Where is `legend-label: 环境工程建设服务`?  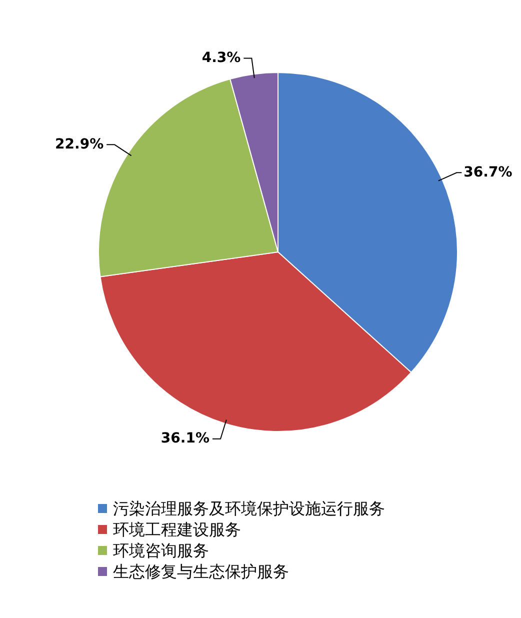
legend-label: 环境工程建设服务 is located at coordinates (177, 529).